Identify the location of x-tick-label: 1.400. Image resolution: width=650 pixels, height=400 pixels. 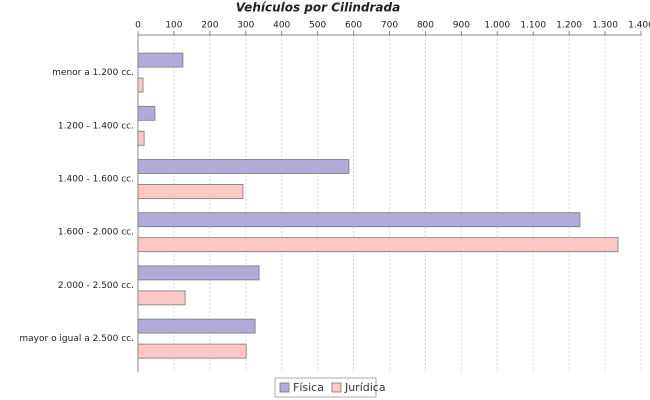
(639, 26).